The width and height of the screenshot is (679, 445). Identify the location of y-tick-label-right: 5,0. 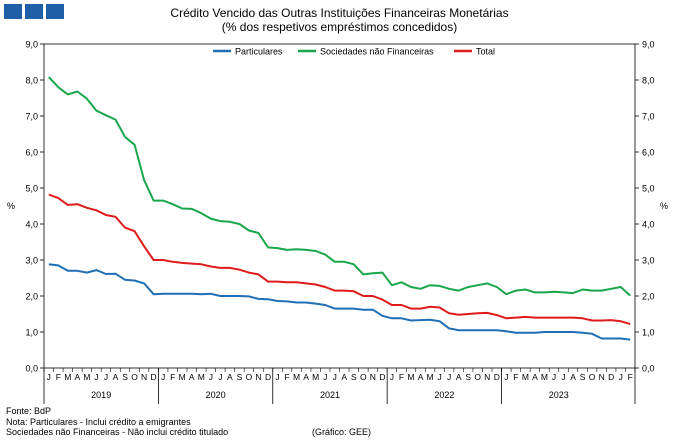
(648, 189).